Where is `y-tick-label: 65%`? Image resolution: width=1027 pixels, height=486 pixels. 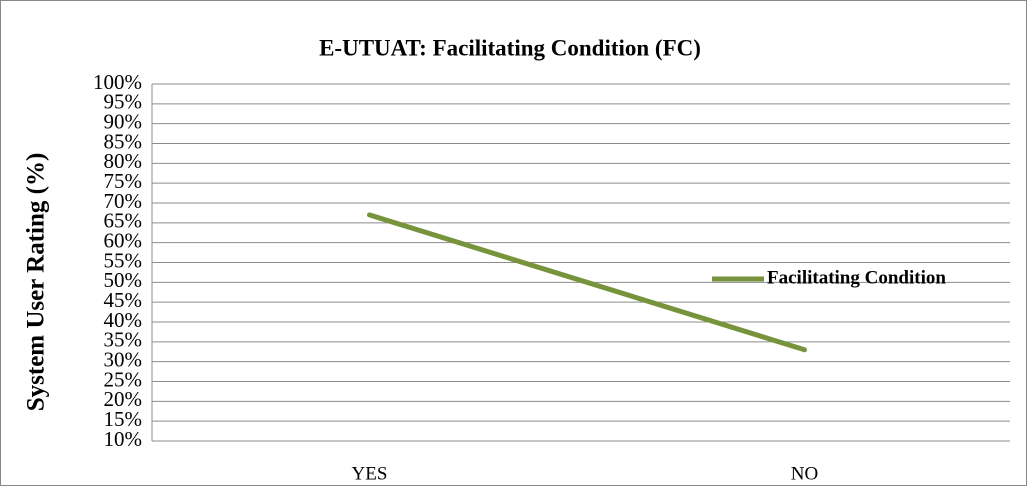 y-tick-label: 65% is located at coordinates (123, 221).